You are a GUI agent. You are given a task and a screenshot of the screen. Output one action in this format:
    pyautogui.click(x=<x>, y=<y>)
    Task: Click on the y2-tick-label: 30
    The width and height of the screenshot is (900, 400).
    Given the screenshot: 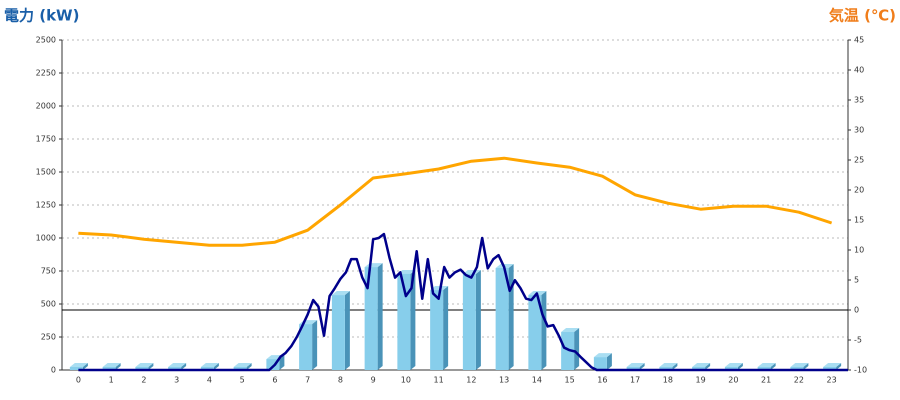 What is the action you would take?
    pyautogui.click(x=859, y=130)
    